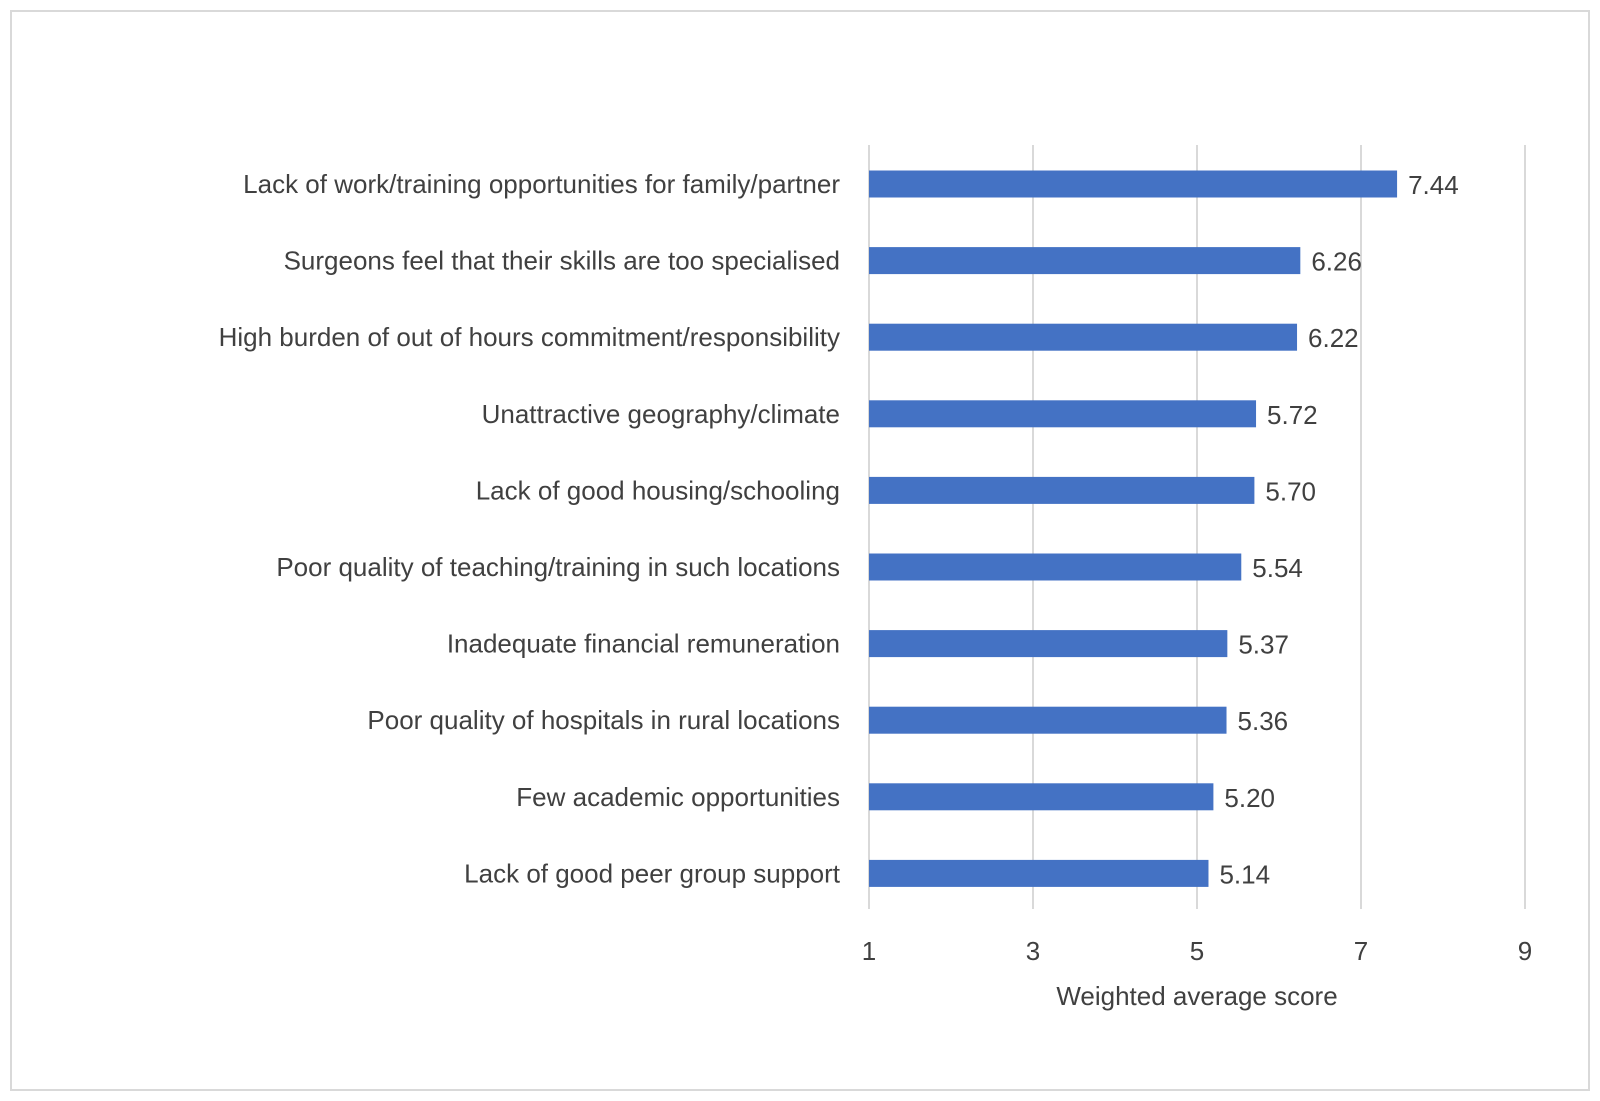 Image resolution: width=1600 pixels, height=1101 pixels. What do you see at coordinates (1336, 262) in the screenshot?
I see `data-label: 6.26` at bounding box center [1336, 262].